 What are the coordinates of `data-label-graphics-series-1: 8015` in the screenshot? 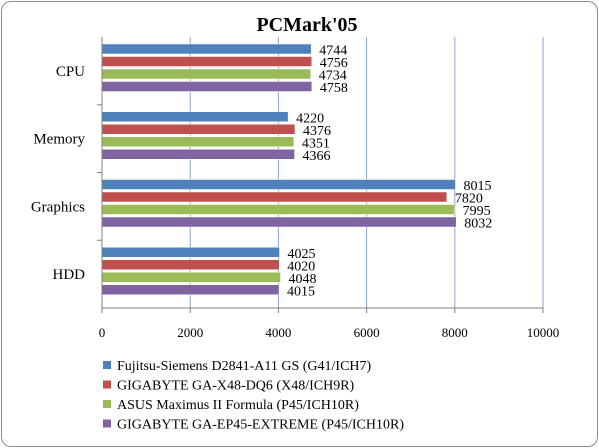 It's located at (477, 186).